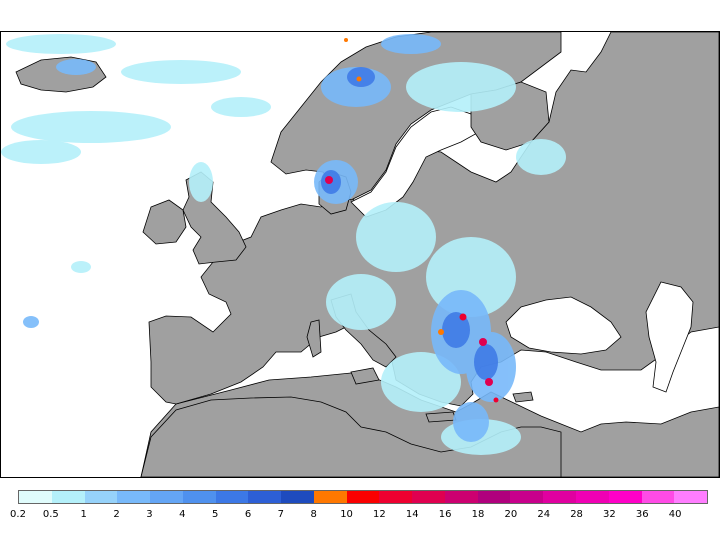  I want to click on legend-tick-label: 18, so click(478, 514).